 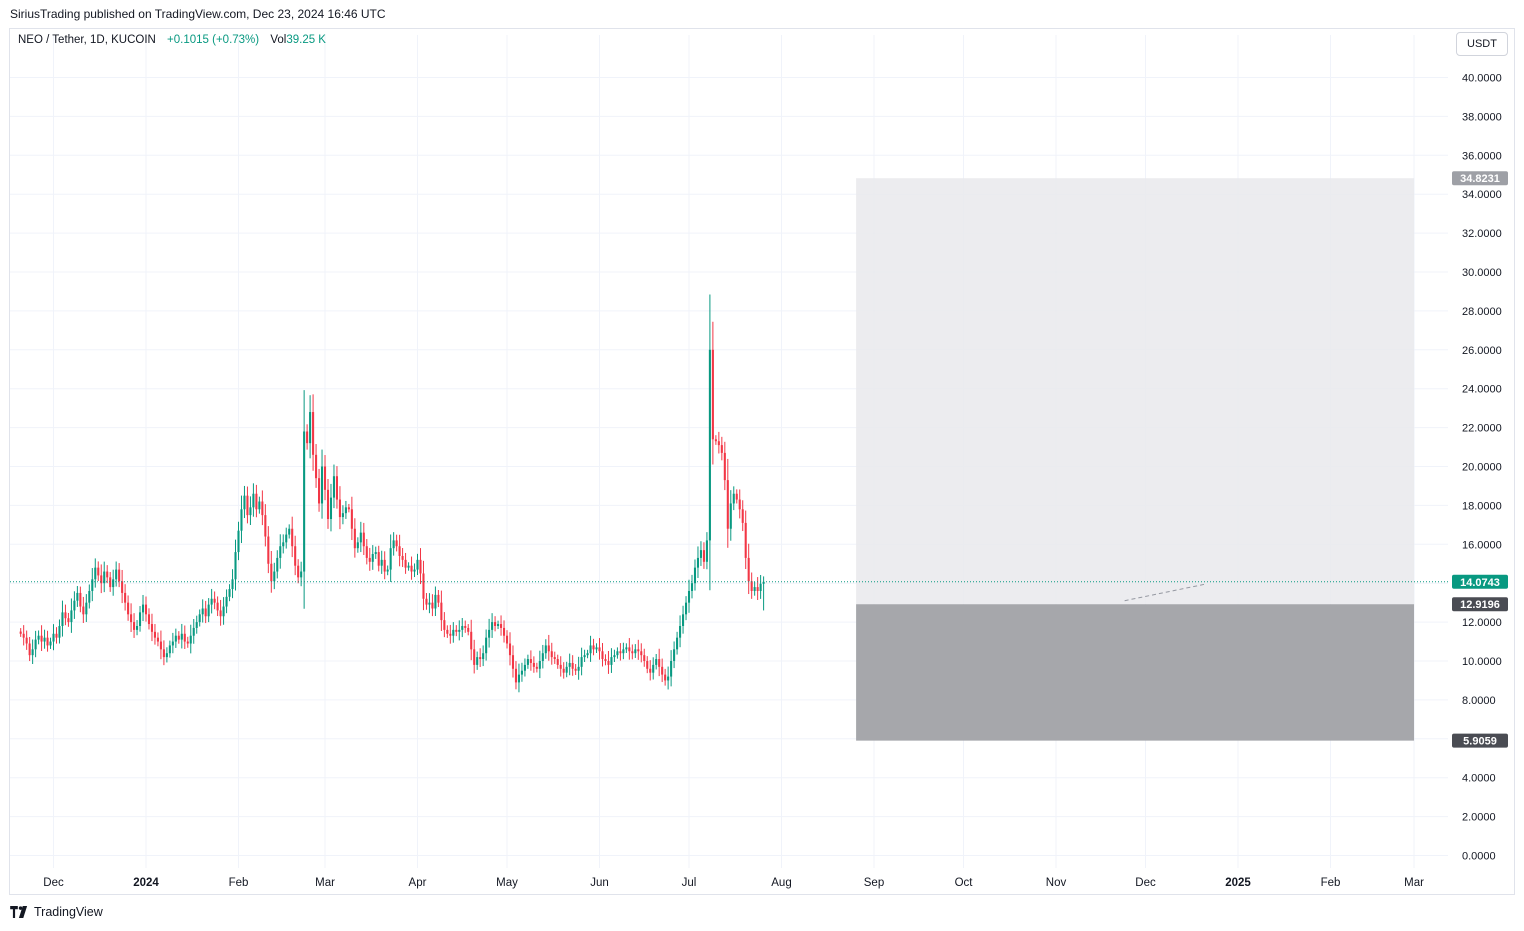 What do you see at coordinates (418, 883) in the screenshot?
I see `x-tick-label: Apr` at bounding box center [418, 883].